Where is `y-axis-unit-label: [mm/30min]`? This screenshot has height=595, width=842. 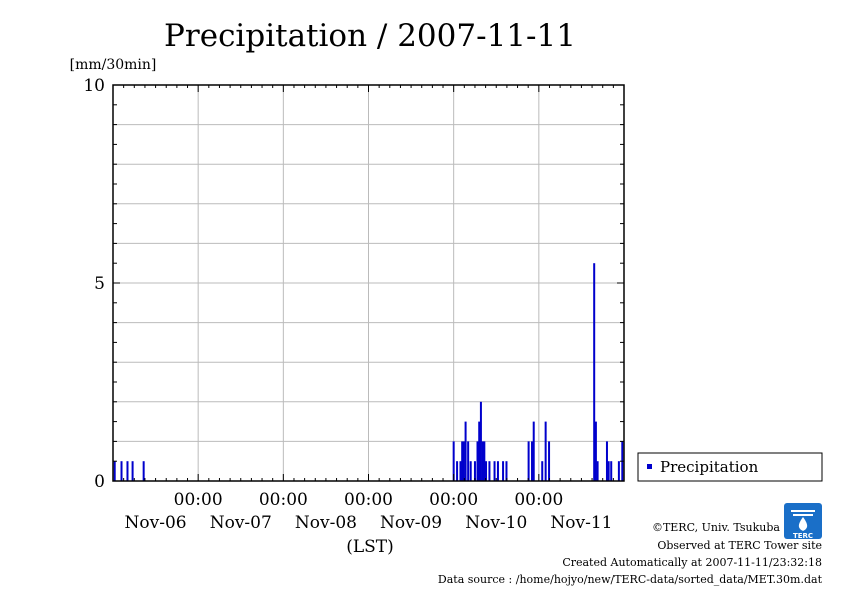 y-axis-unit-label: [mm/30min] is located at coordinates (113, 65).